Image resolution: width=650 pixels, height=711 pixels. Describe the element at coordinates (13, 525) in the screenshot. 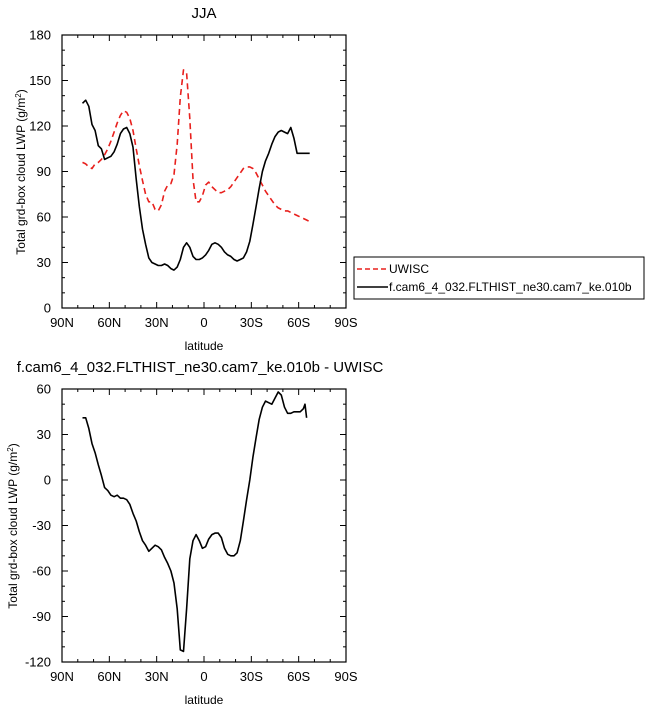

I see `bottom-y-axis-label: Total grd-box cloud LWP (g/m2)` at that location.